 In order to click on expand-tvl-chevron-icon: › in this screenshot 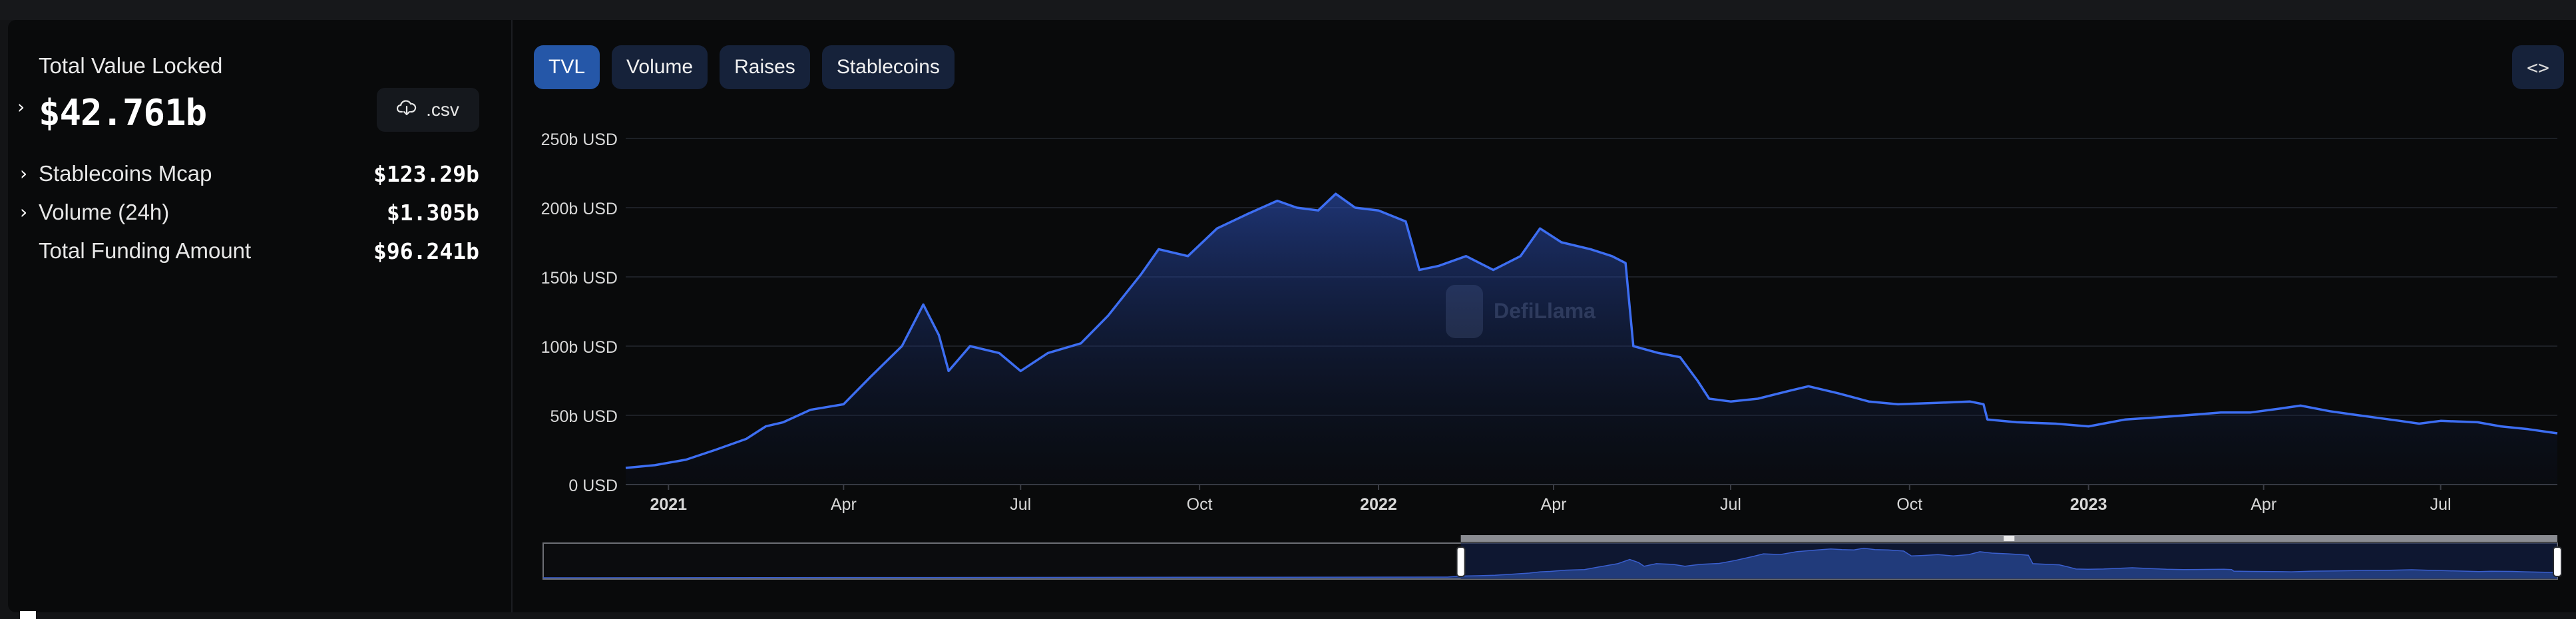, I will do `click(21, 107)`.